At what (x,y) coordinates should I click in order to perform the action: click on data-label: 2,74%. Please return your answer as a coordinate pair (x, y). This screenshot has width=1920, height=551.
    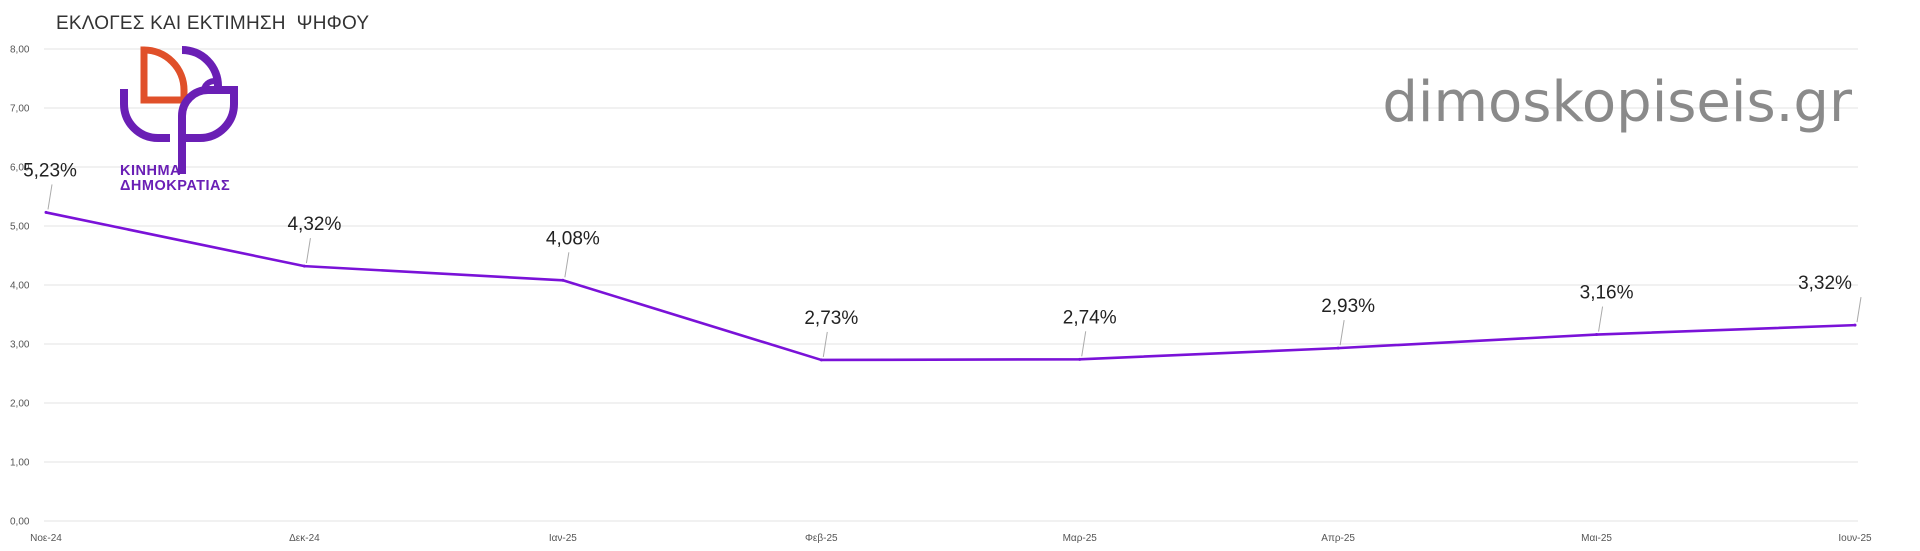
    Looking at the image, I should click on (1090, 317).